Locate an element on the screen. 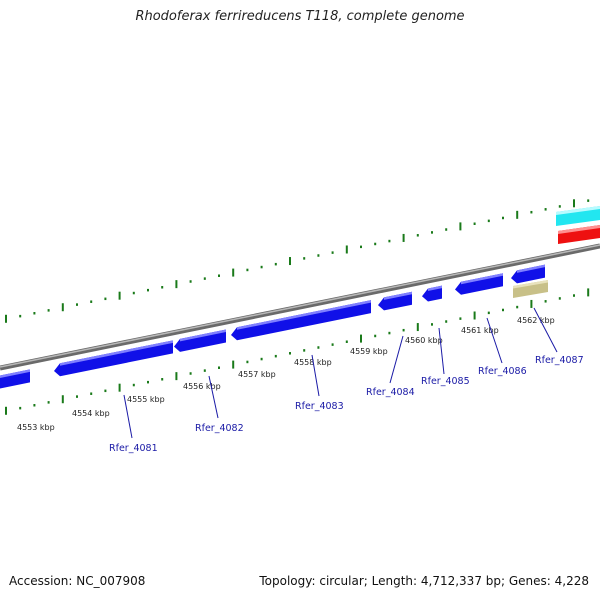 Image resolution: width=600 pixels, height=600 pixels. gene-label: Rfer_4086 is located at coordinates (502, 371).